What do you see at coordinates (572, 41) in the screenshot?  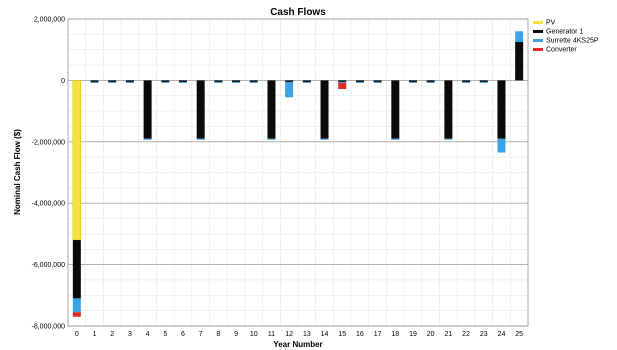 I see `legend-label: Surrette 4KS25P` at bounding box center [572, 41].